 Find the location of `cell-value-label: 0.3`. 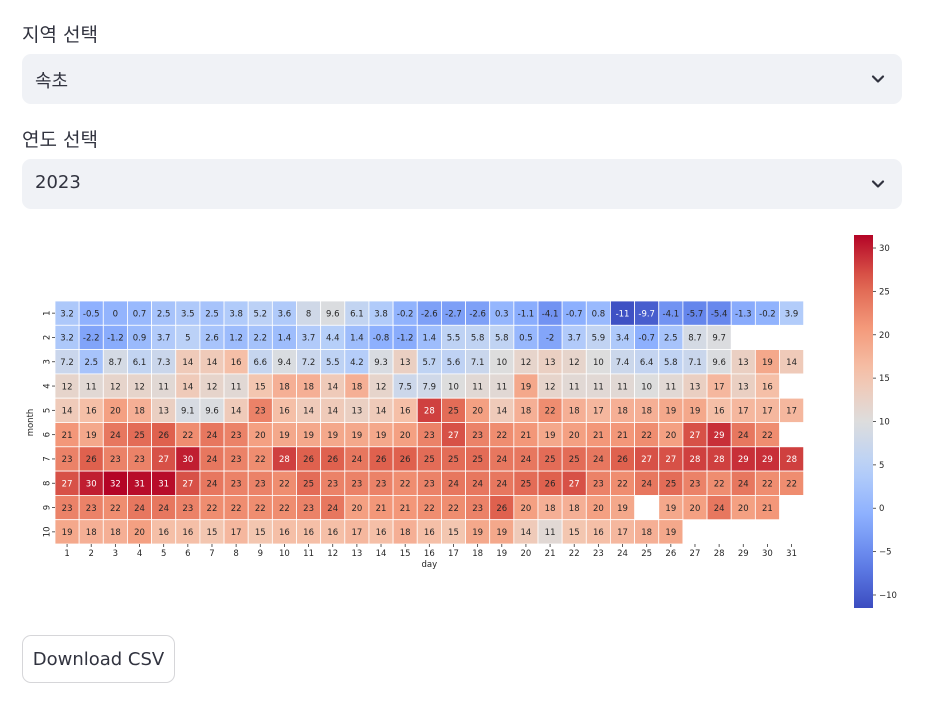

cell-value-label: 0.3 is located at coordinates (502, 314).